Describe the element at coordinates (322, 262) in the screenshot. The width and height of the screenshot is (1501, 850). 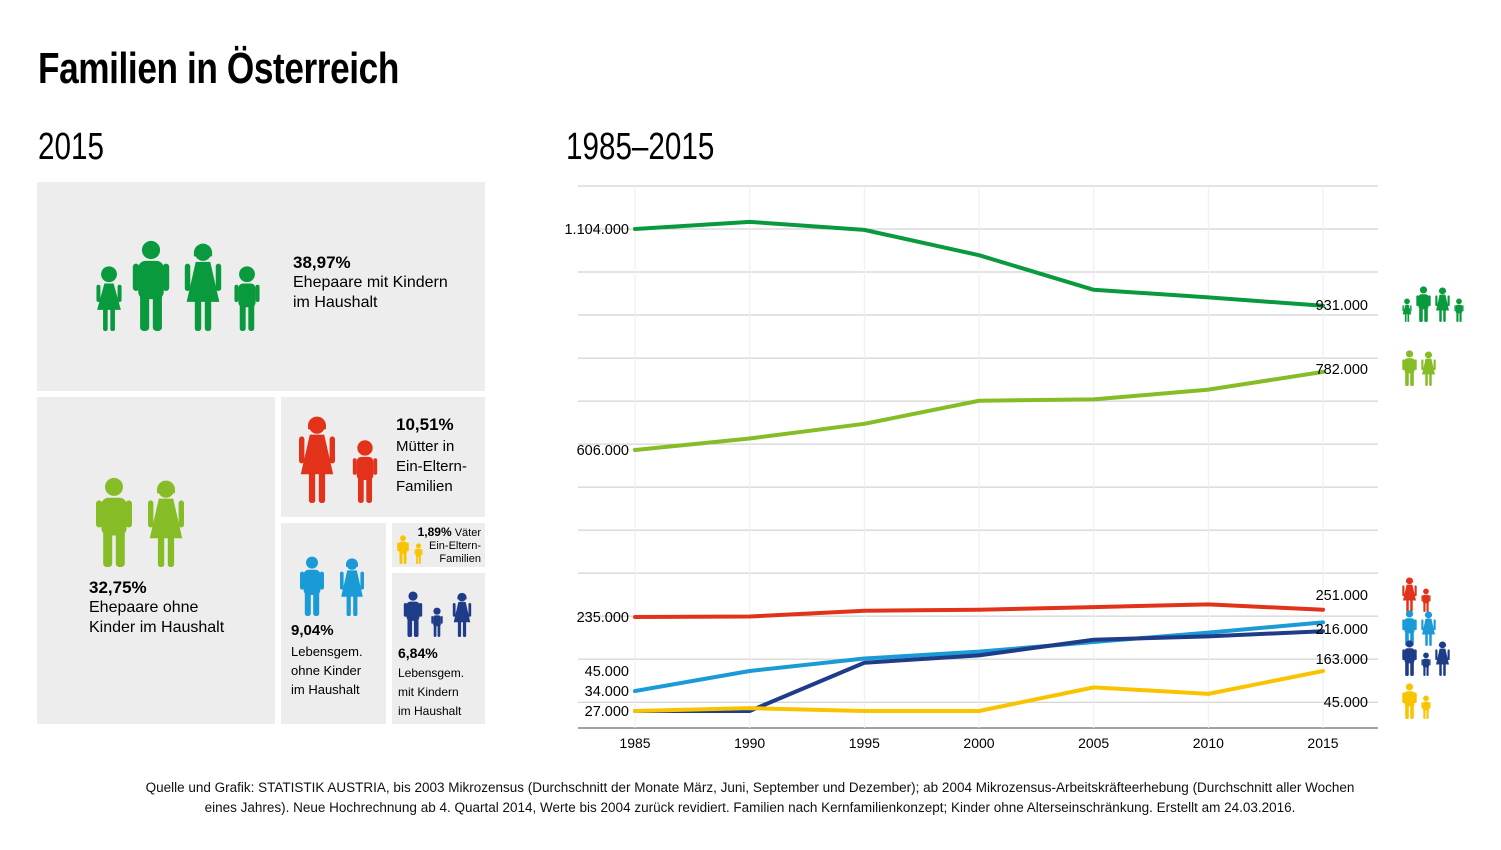
I see `tile-percent: 38,97%` at that location.